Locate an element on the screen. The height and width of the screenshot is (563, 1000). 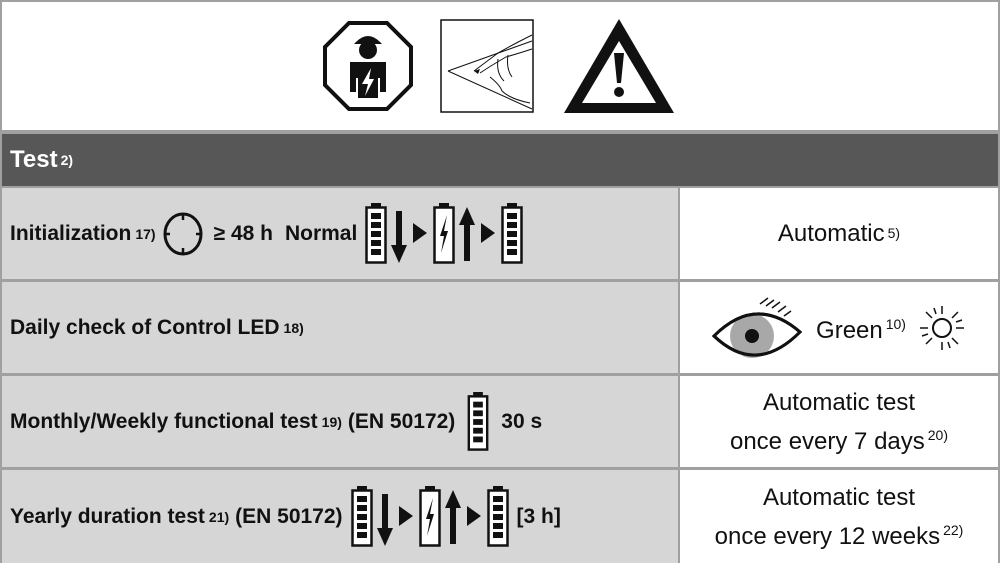
footnote-ref: 5) is located at coordinates (894, 233).